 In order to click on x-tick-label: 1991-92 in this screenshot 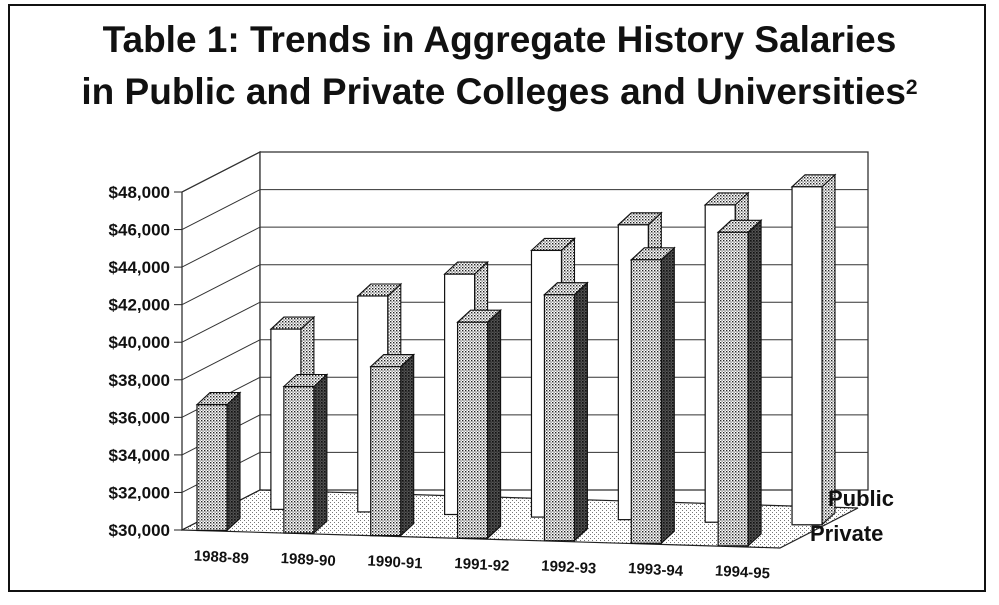, I will do `click(482, 565)`.